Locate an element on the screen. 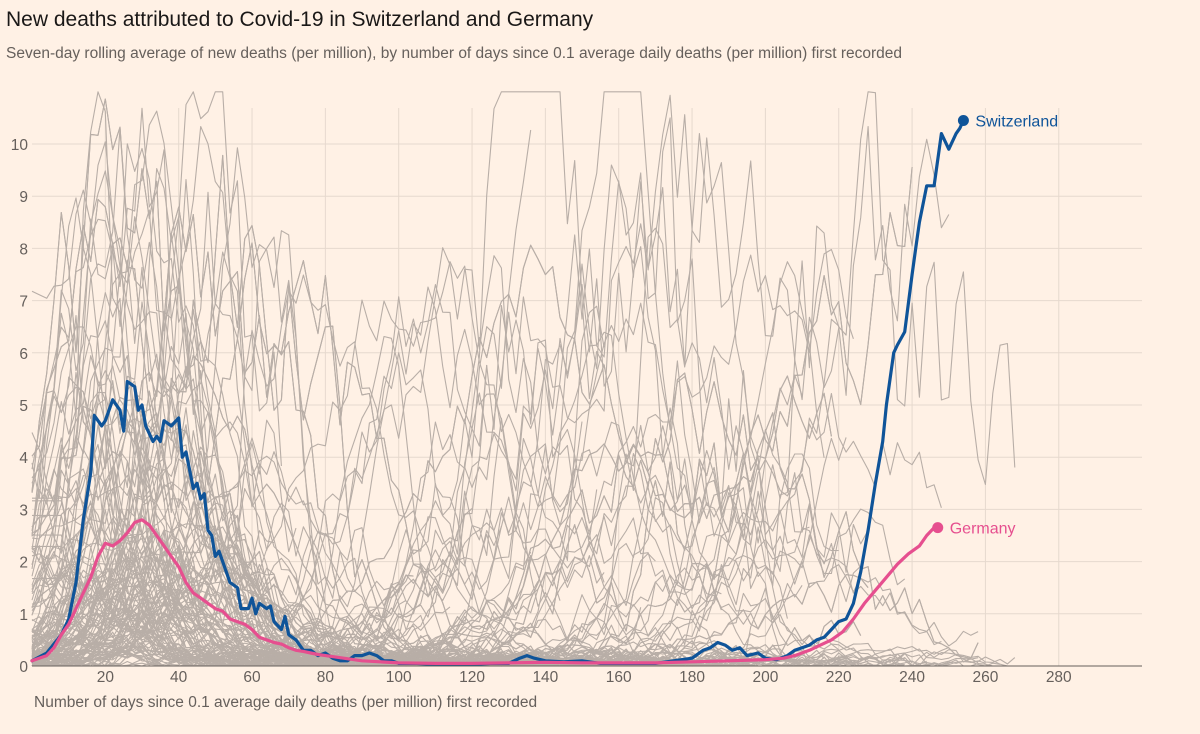  germany-series-label: Germany is located at coordinates (983, 529).